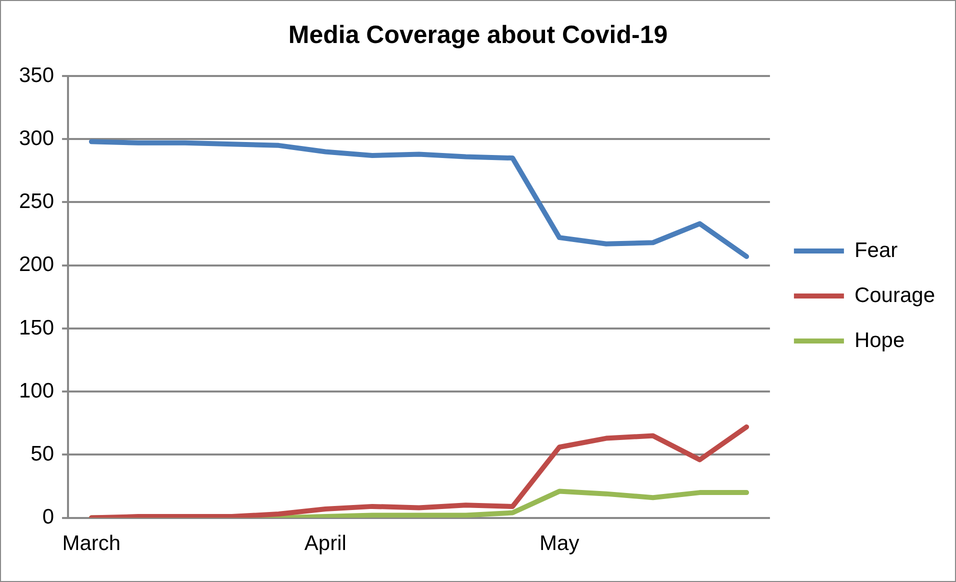 The image size is (956, 582). What do you see at coordinates (91, 544) in the screenshot?
I see `x-tick-label: March` at bounding box center [91, 544].